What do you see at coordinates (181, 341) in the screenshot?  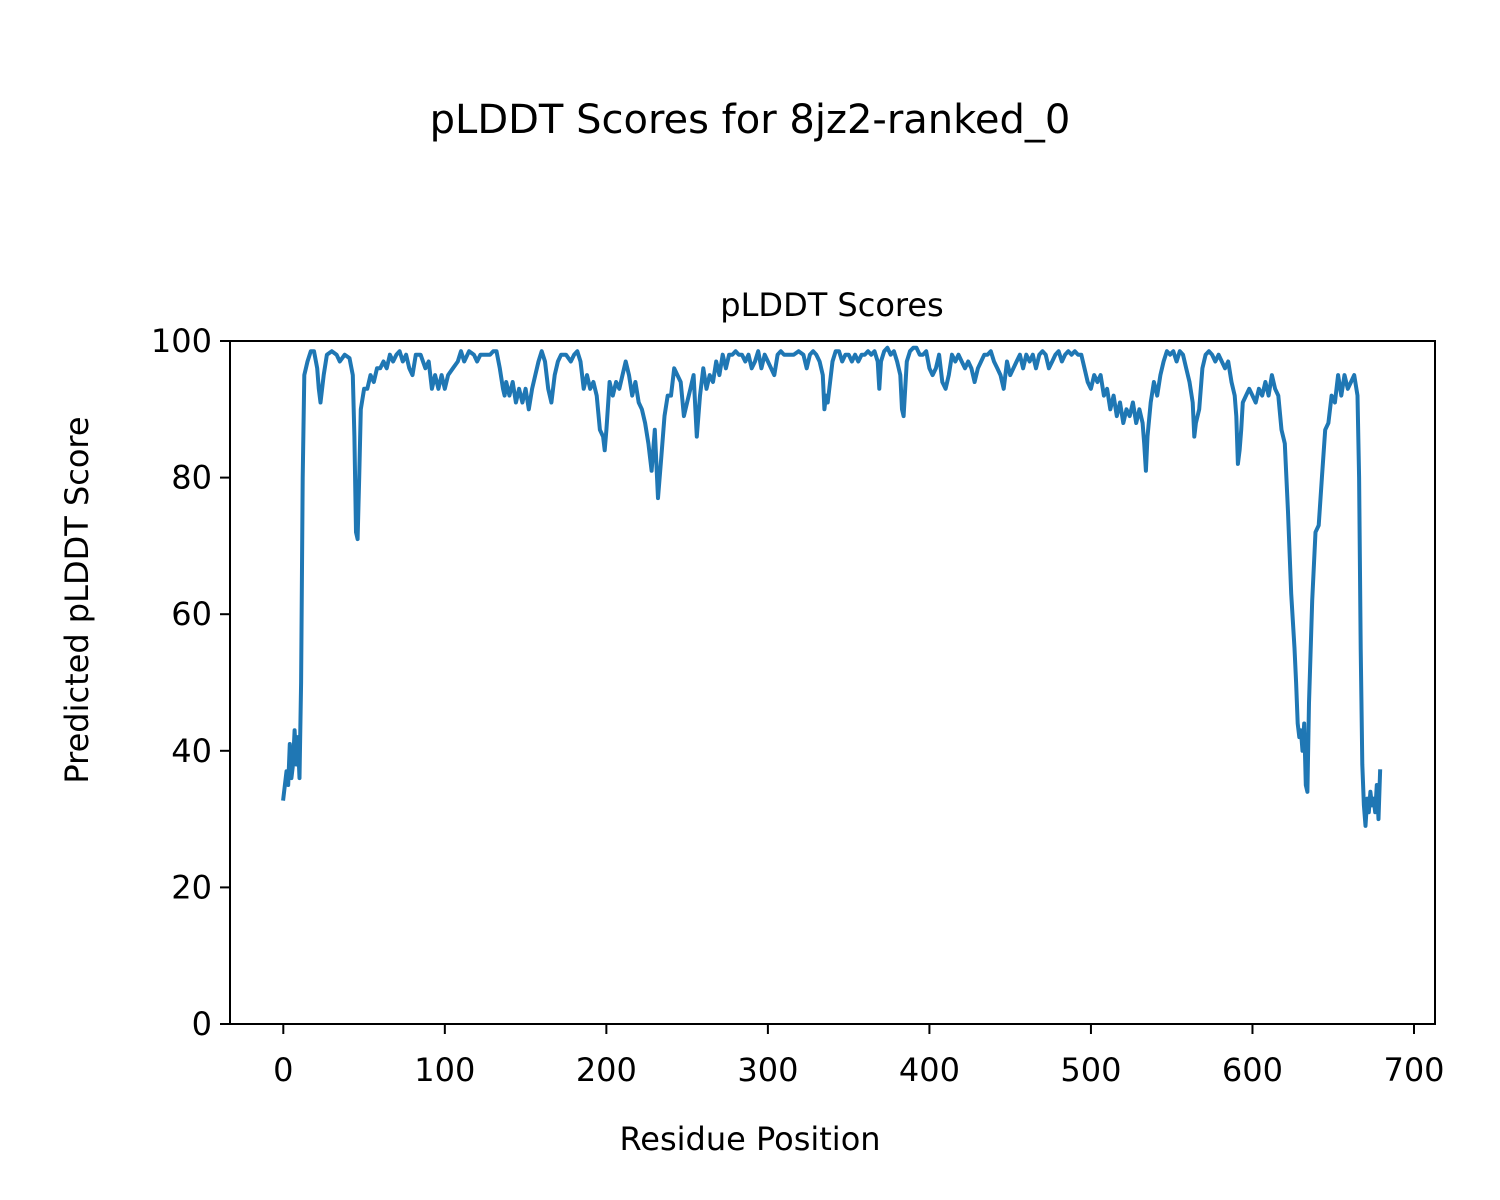 I see `y-tick-label: 100` at bounding box center [181, 341].